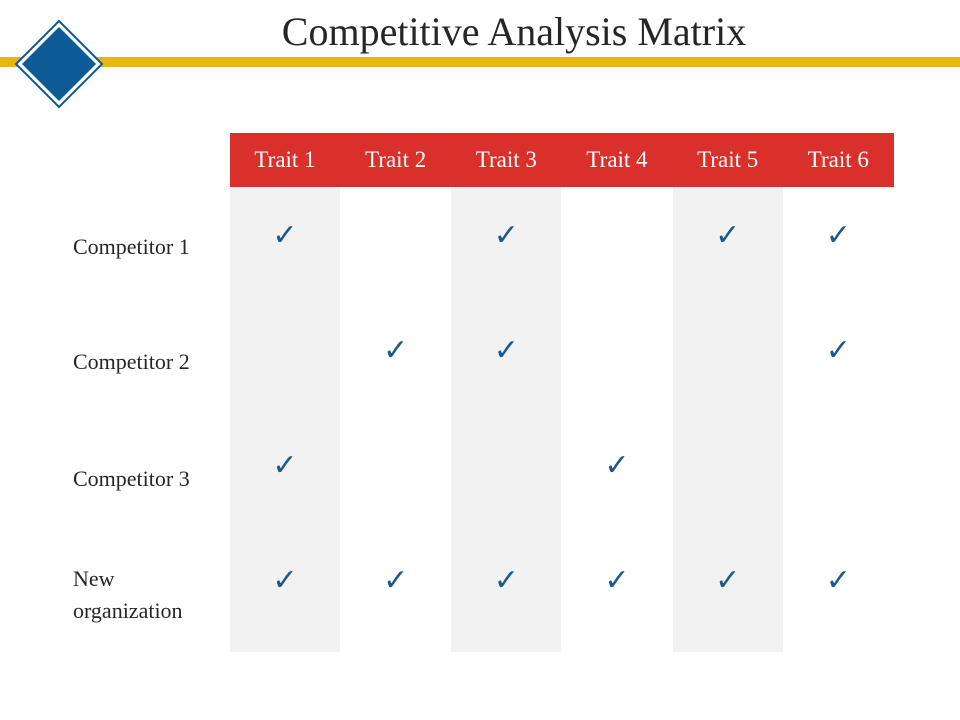  Describe the element at coordinates (617, 159) in the screenshot. I see `trait-header-4: Trait 4` at that location.